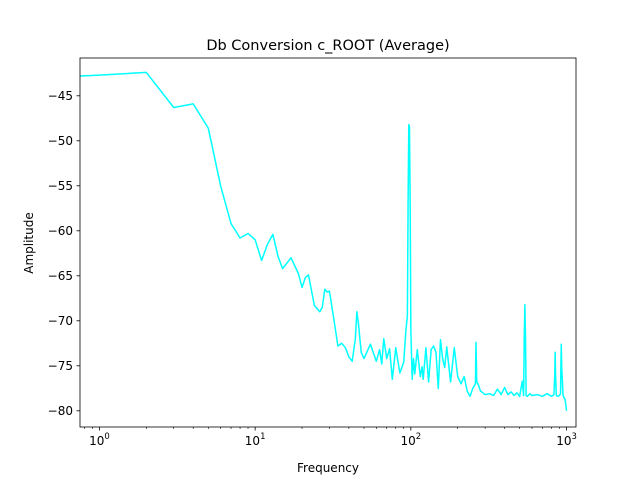  Describe the element at coordinates (106, 437) in the screenshot. I see `x-tick-exponent: 0` at that location.